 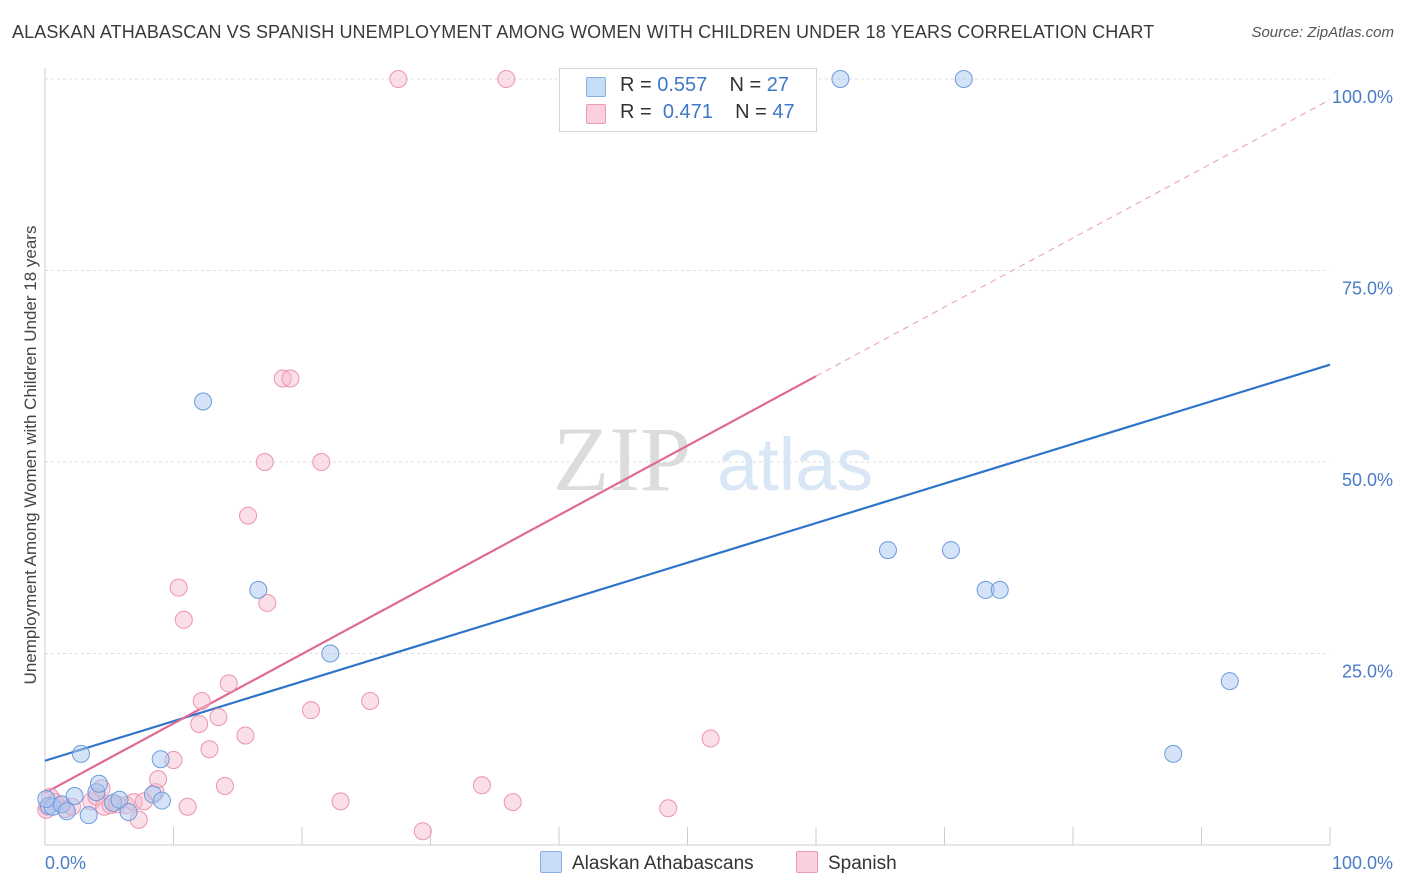 I want to click on y-tick-label: 75.0%, so click(x=1367, y=289).